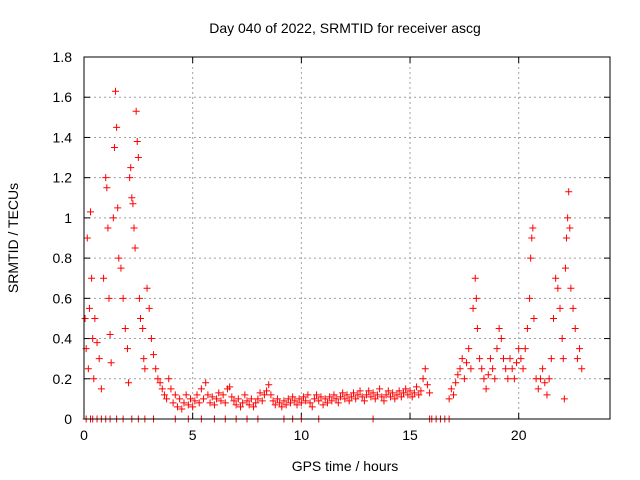  I want to click on x-axis-title: GPS time / hours, so click(345, 466).